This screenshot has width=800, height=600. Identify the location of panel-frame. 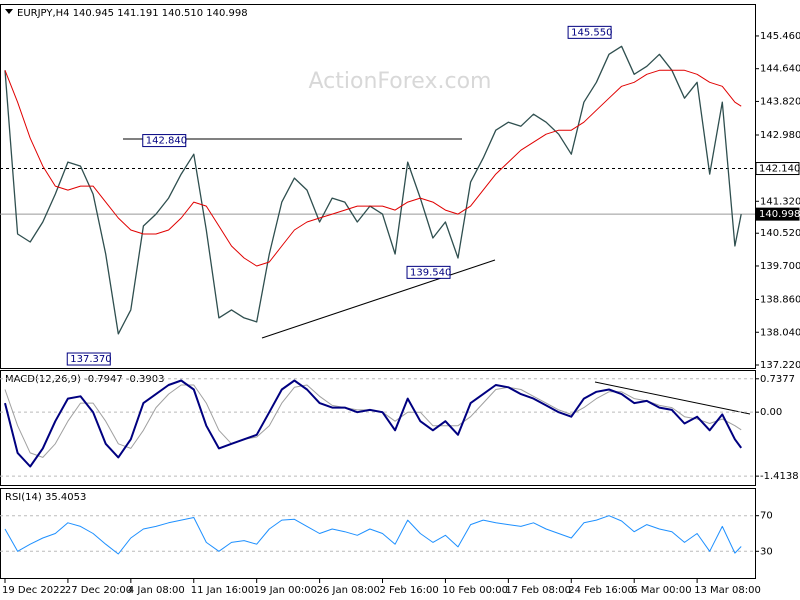
(378, 533).